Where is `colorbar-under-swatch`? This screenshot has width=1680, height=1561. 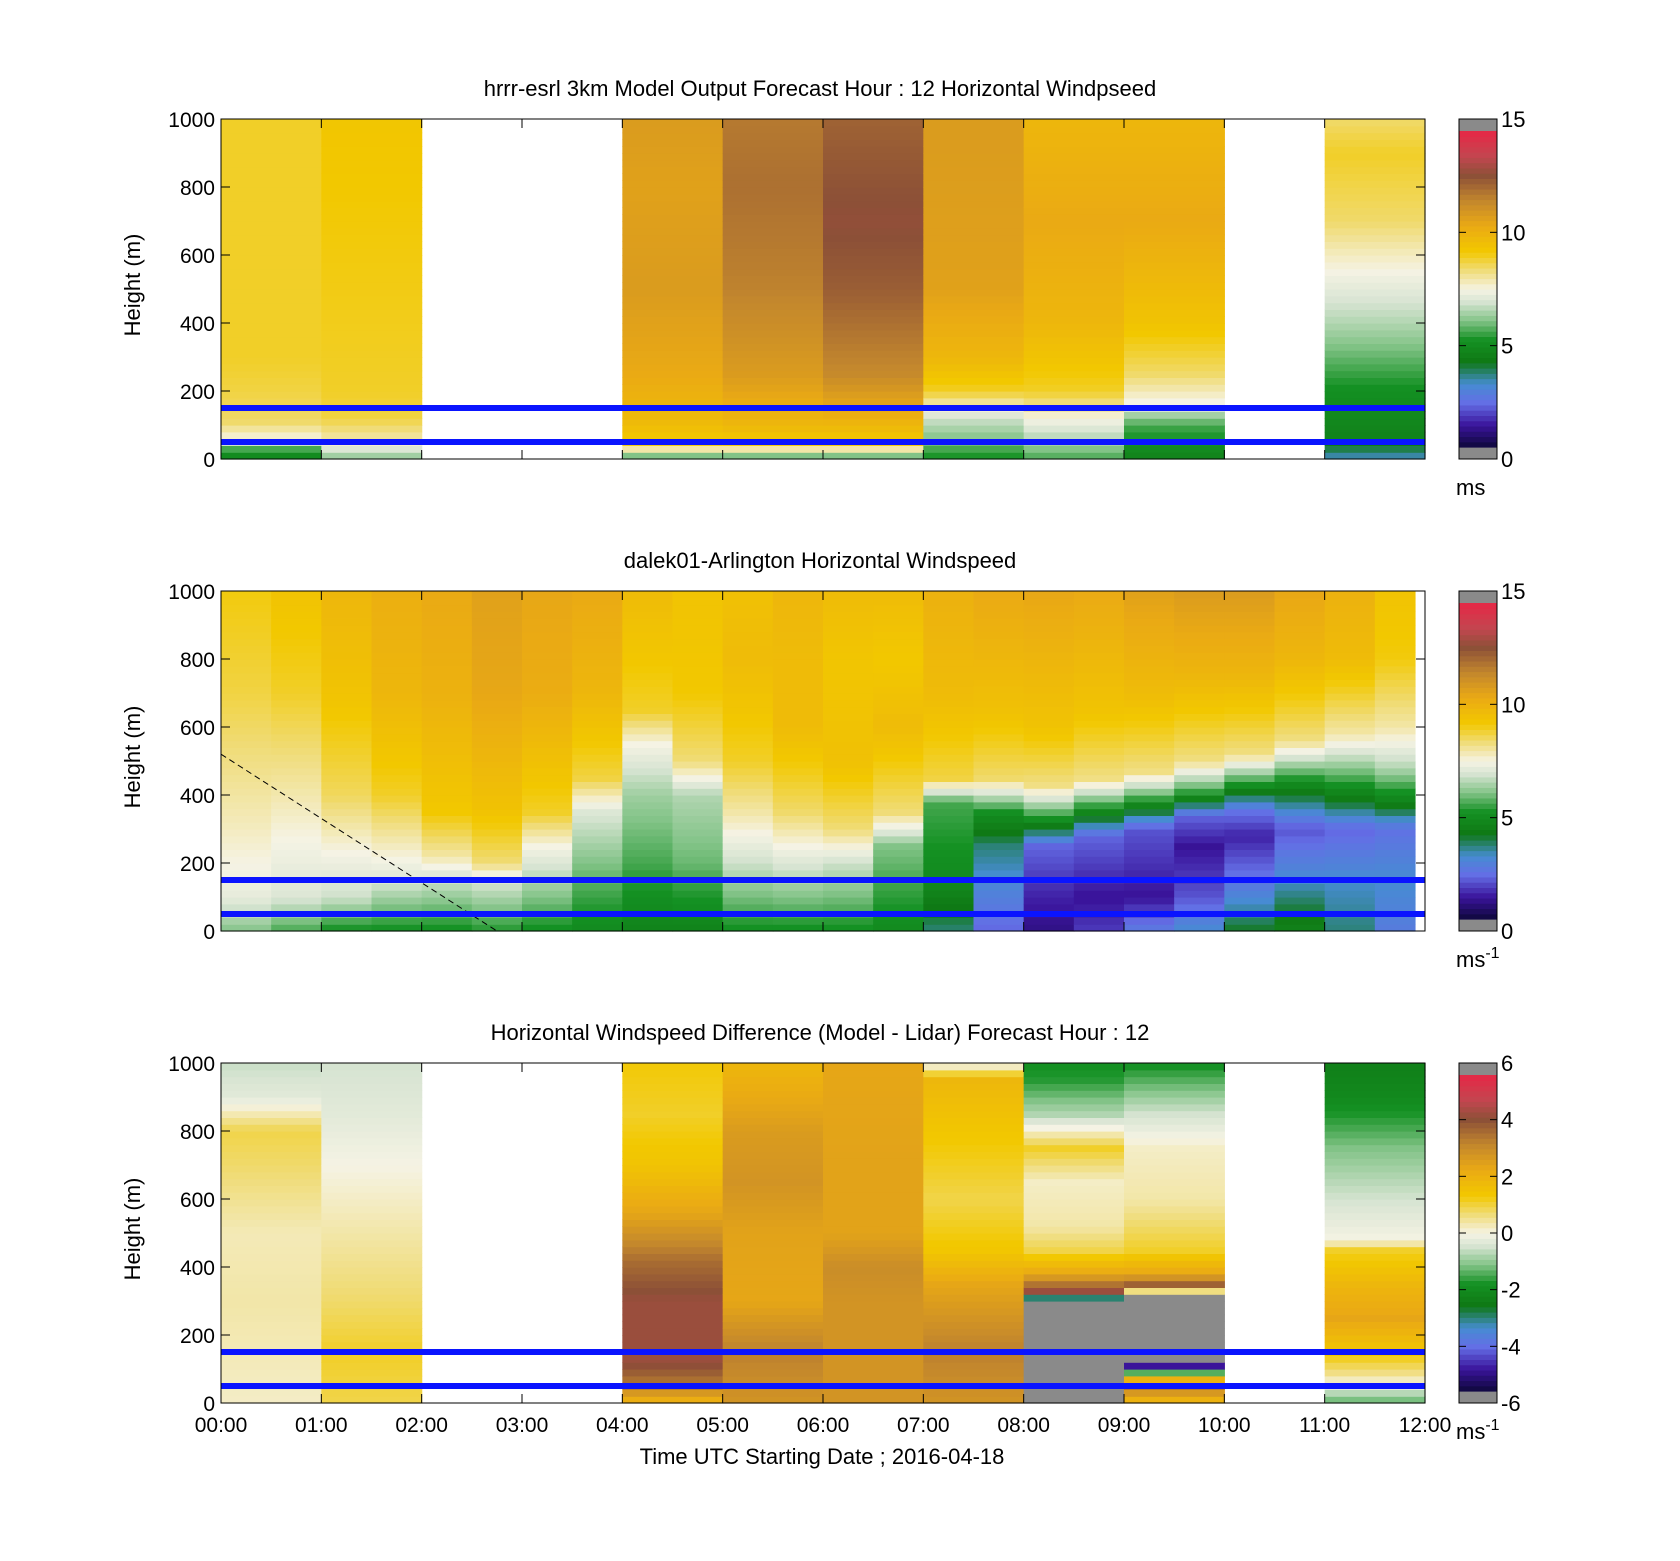
colorbar-under-swatch is located at coordinates (1478, 453).